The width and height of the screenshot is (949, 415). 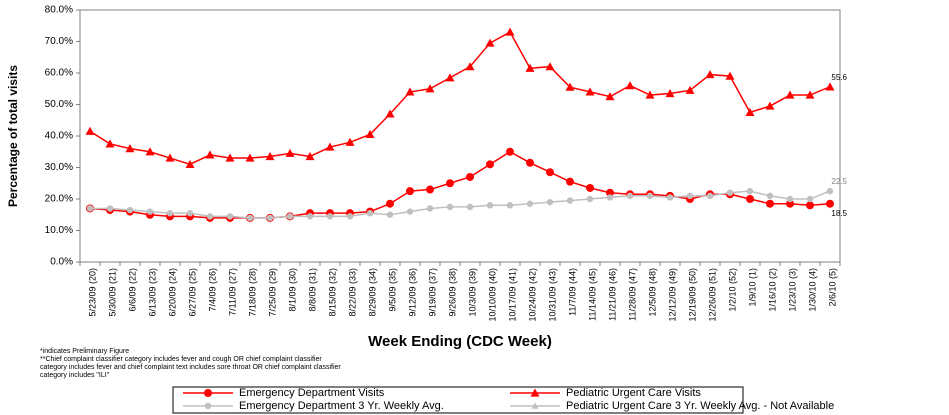 I want to click on y-tick-label: 50.0%, so click(x=59, y=104).